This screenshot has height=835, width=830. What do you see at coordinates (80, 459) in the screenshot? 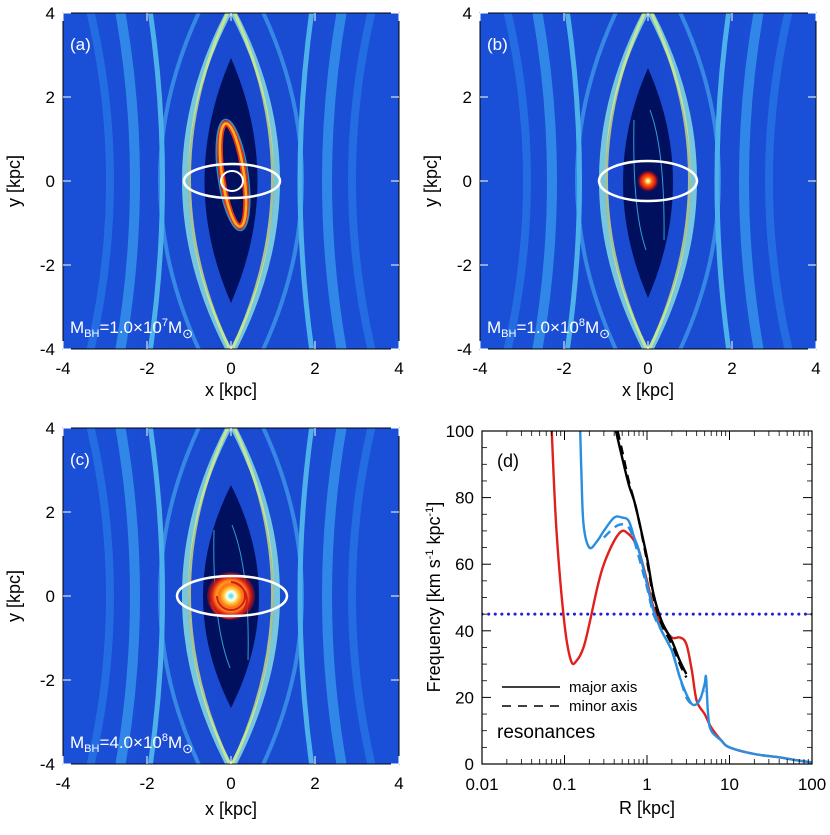
I see `panel-letter-c: (c)` at bounding box center [80, 459].